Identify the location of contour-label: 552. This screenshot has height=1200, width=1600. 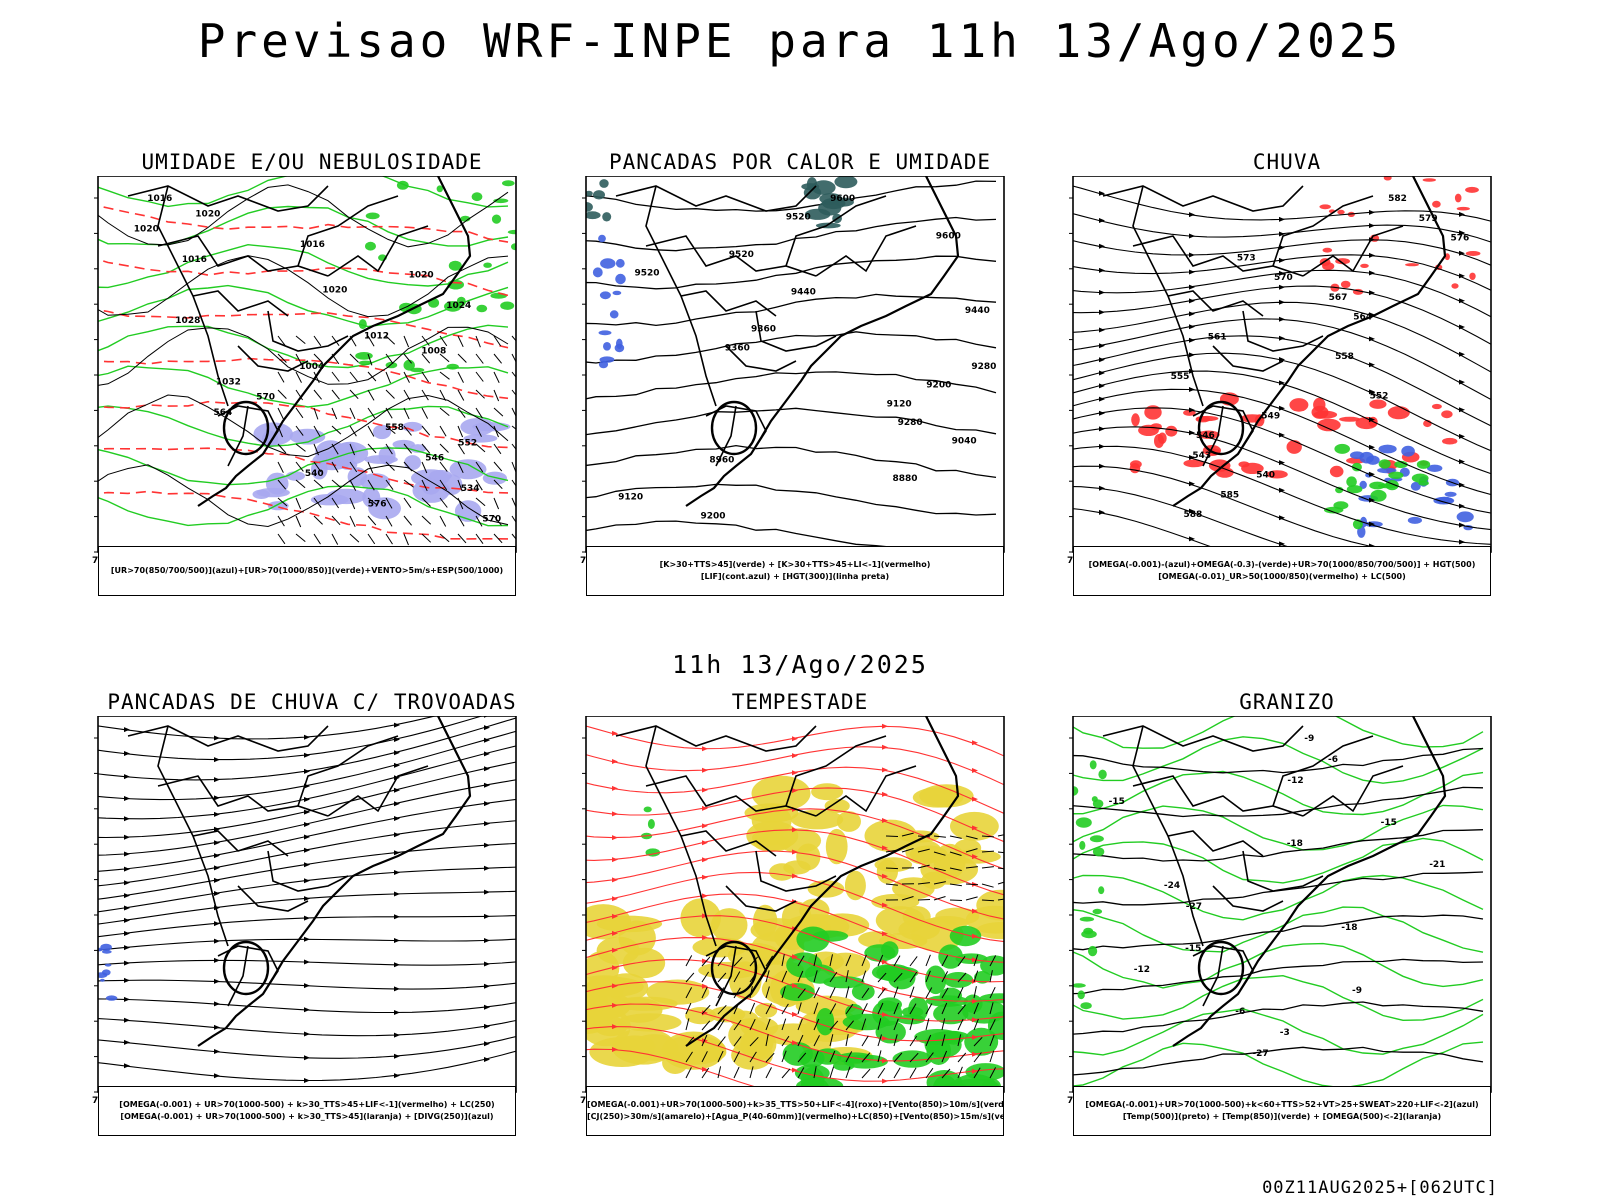
(467, 443).